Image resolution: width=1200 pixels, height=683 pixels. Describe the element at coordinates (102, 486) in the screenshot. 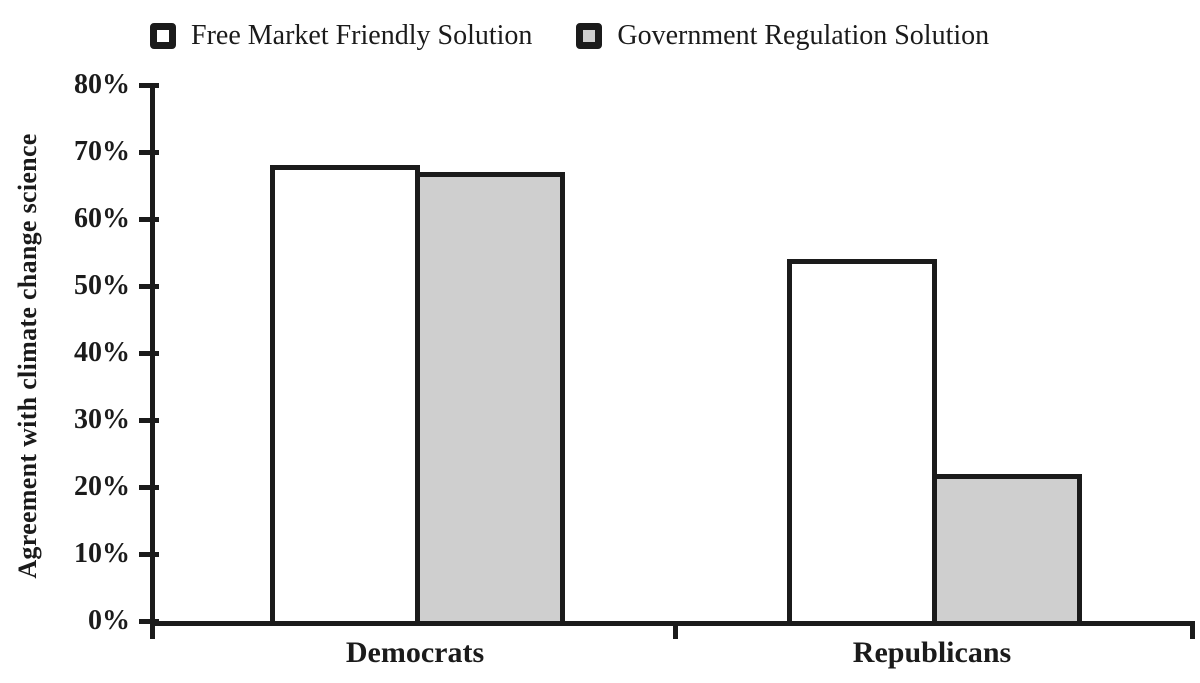

I see `y-tick-label: 20%` at that location.